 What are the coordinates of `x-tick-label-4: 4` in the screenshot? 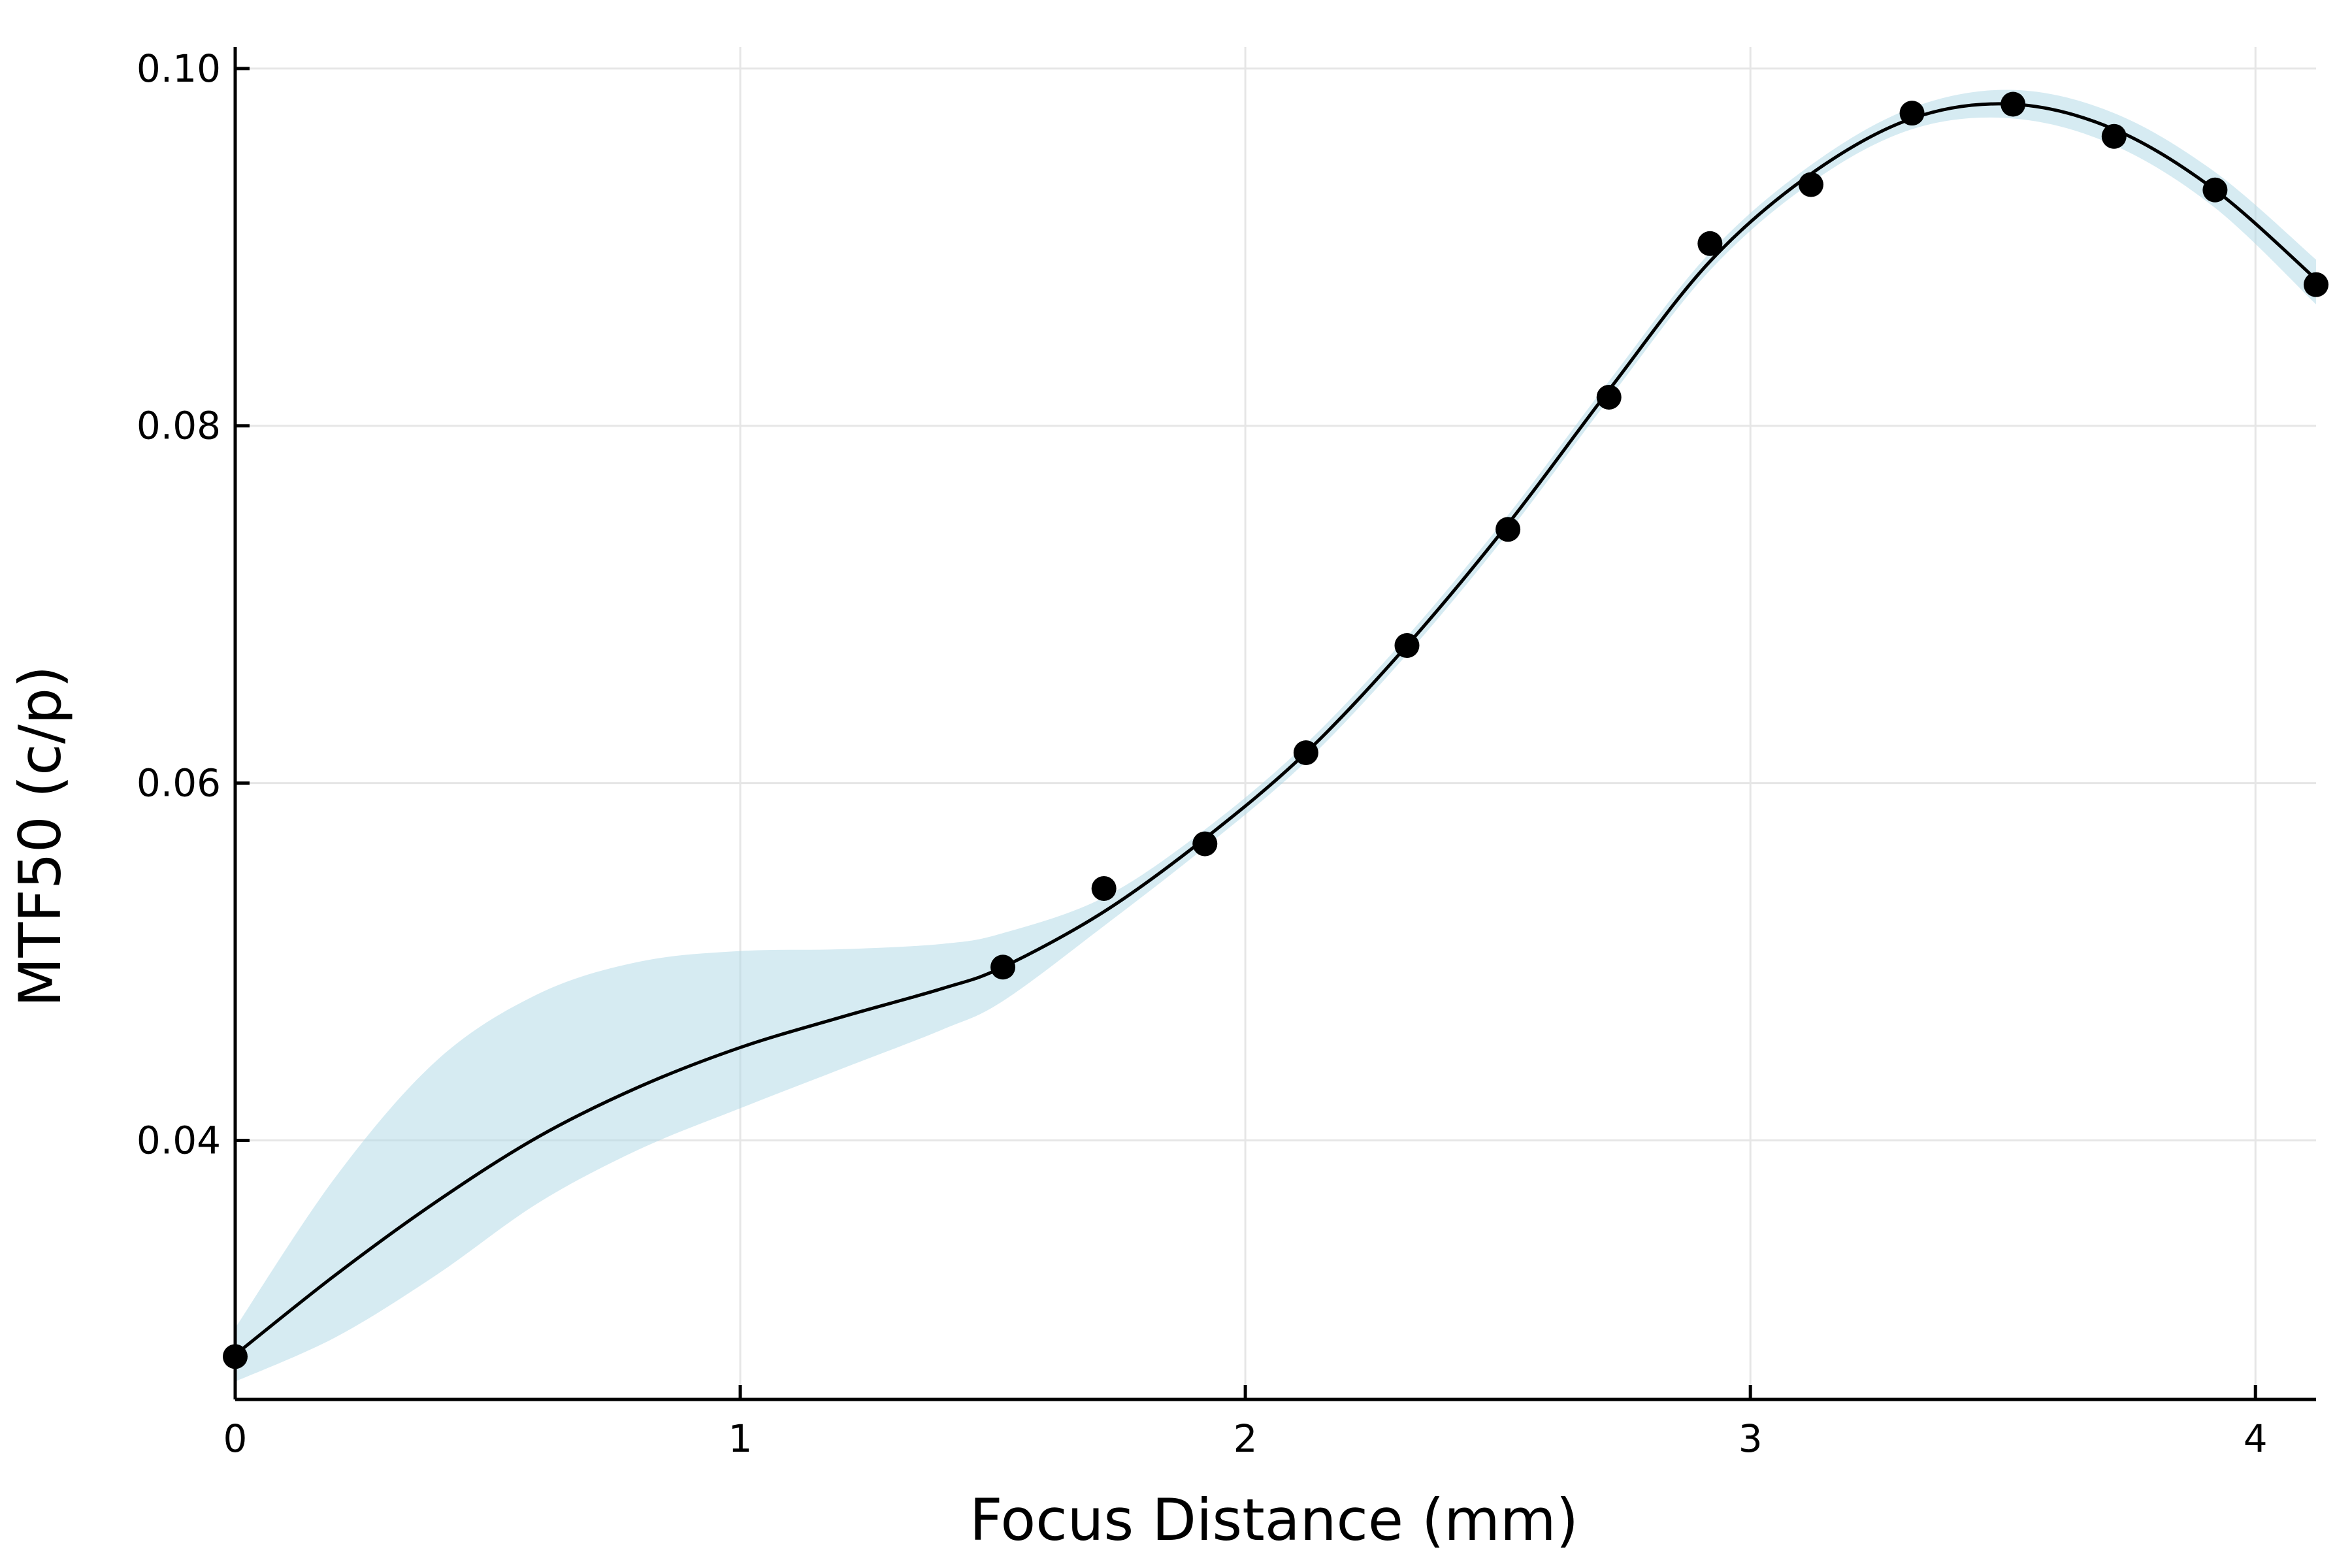 It's located at (2256, 1438).